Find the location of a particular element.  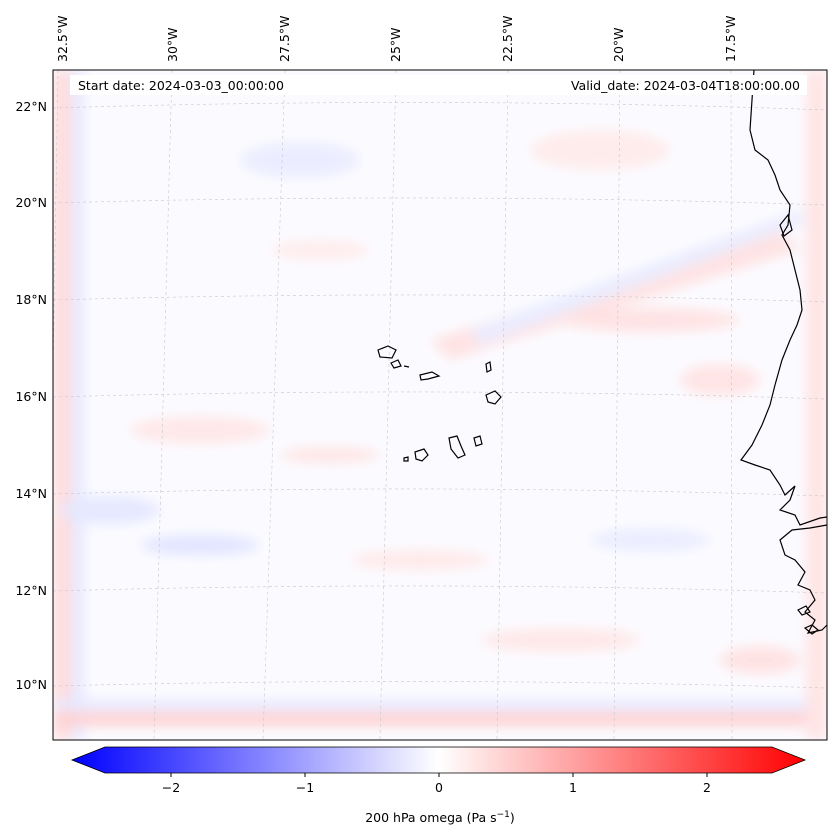

africa-coastline is located at coordinates (784, 297).